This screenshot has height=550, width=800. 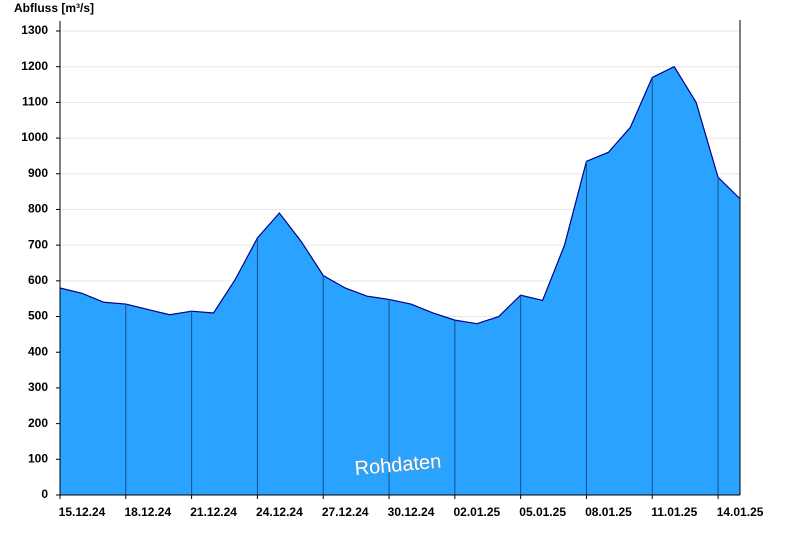 I want to click on y-tick-label: 1000, so click(x=34, y=137).